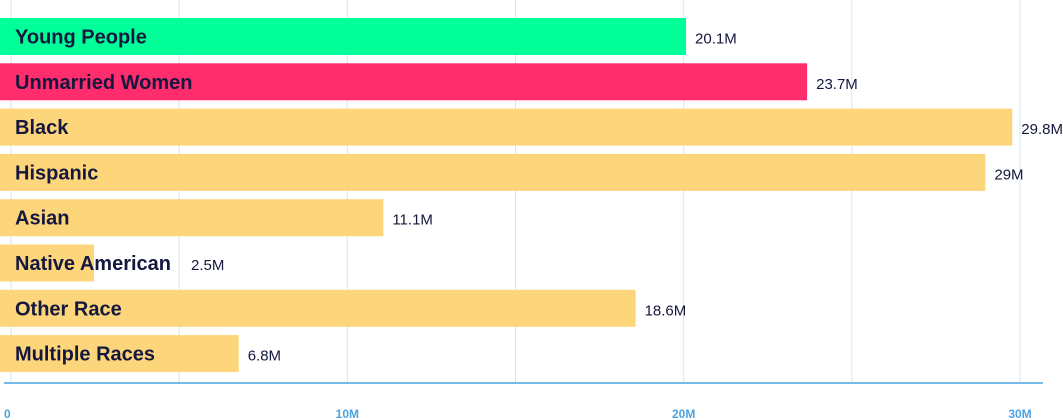 The image size is (1063, 420). I want to click on category-label: Native American, so click(93, 264).